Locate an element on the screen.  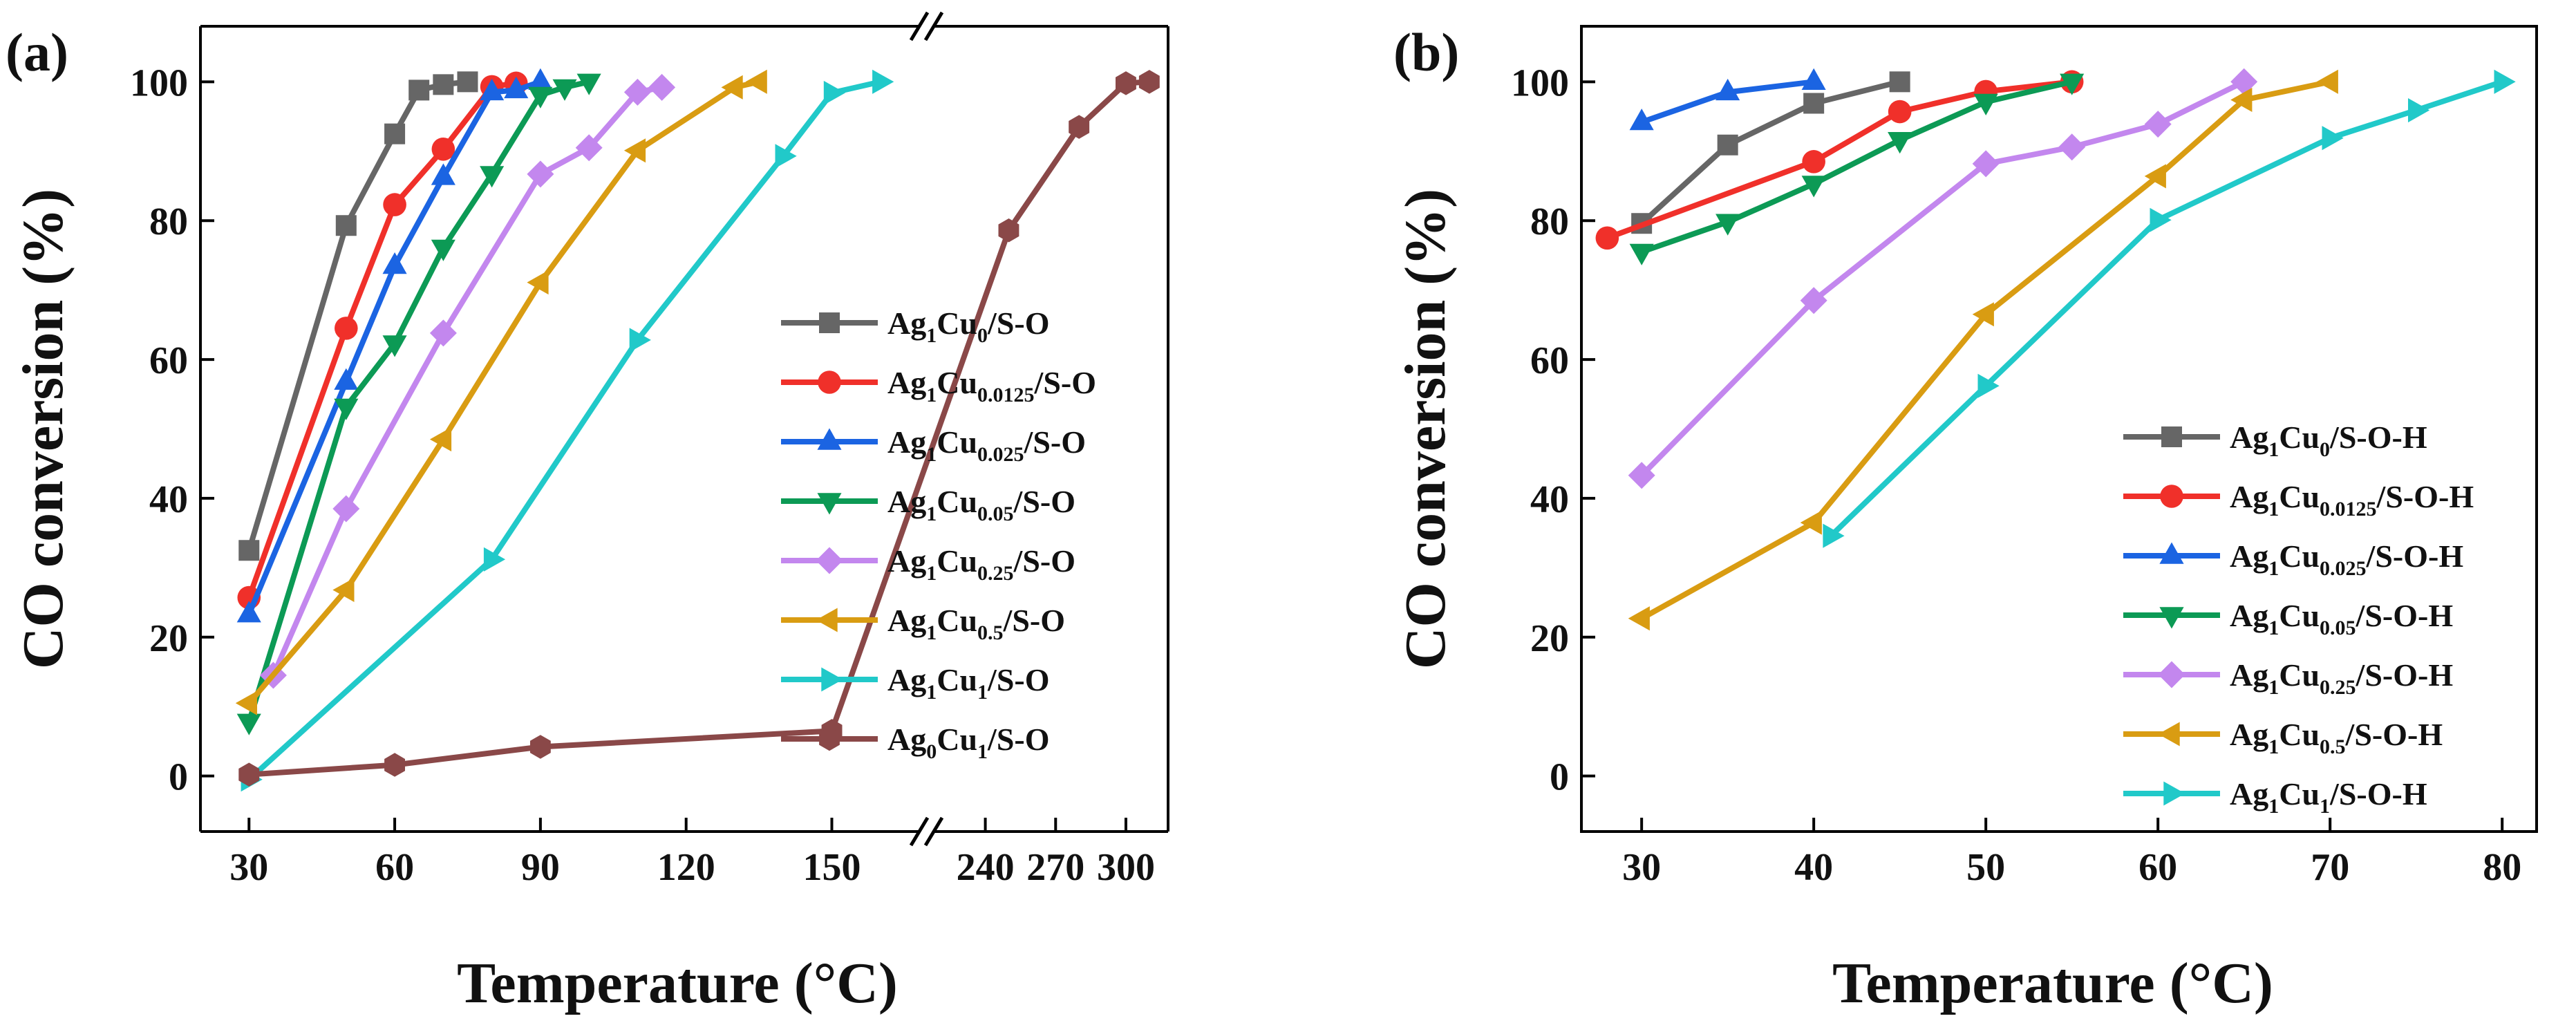
legend-a-label: Ag1Cu0/S-O is located at coordinates (968, 326).